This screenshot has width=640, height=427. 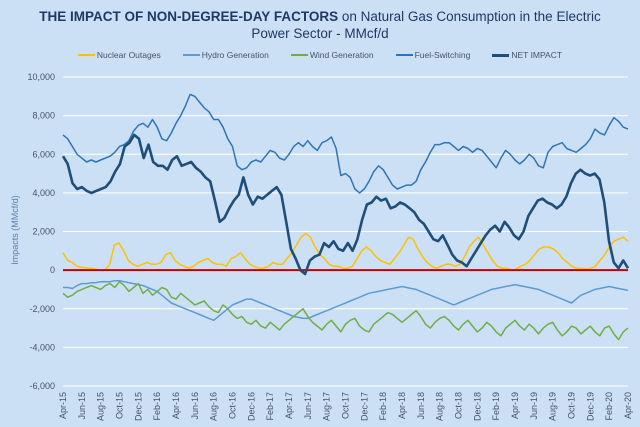 I want to click on title-bold: THE IMPACT OF NON-DEGREE-DAY FACTORS, so click(x=189, y=16).